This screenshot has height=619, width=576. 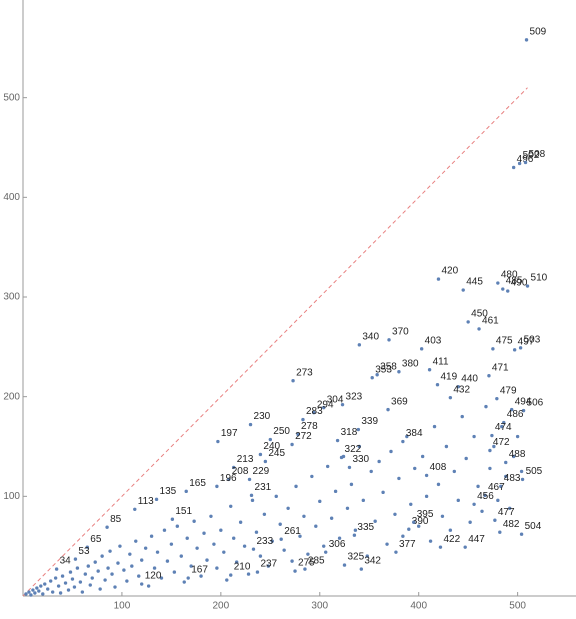 What do you see at coordinates (11, 197) in the screenshot?
I see `y-tick-label: 400` at bounding box center [11, 197].